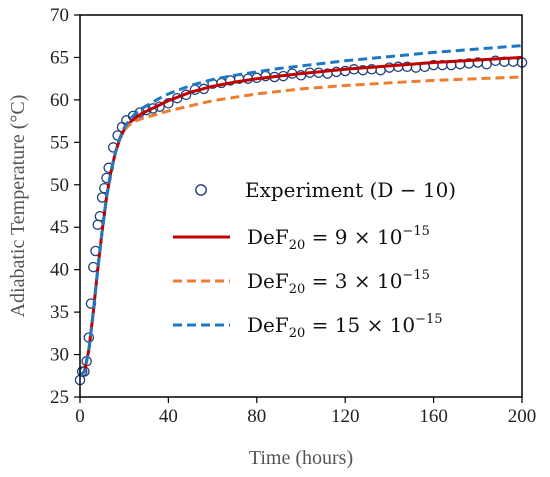 This screenshot has height=477, width=550. I want to click on legend-item: DeF20 = 15 × 10−15, so click(308, 326).